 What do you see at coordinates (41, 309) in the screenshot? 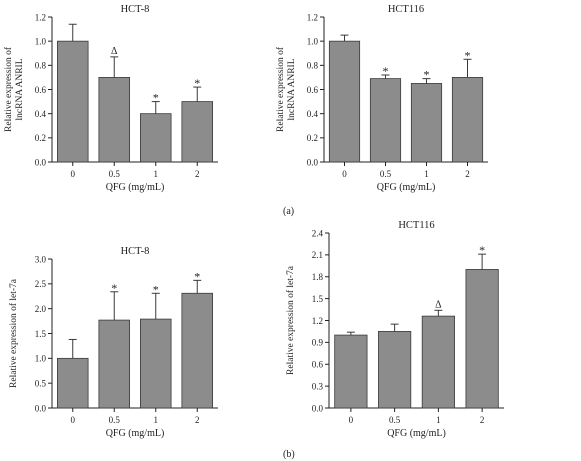
I see `y-tick-label: 2.0` at bounding box center [41, 309].